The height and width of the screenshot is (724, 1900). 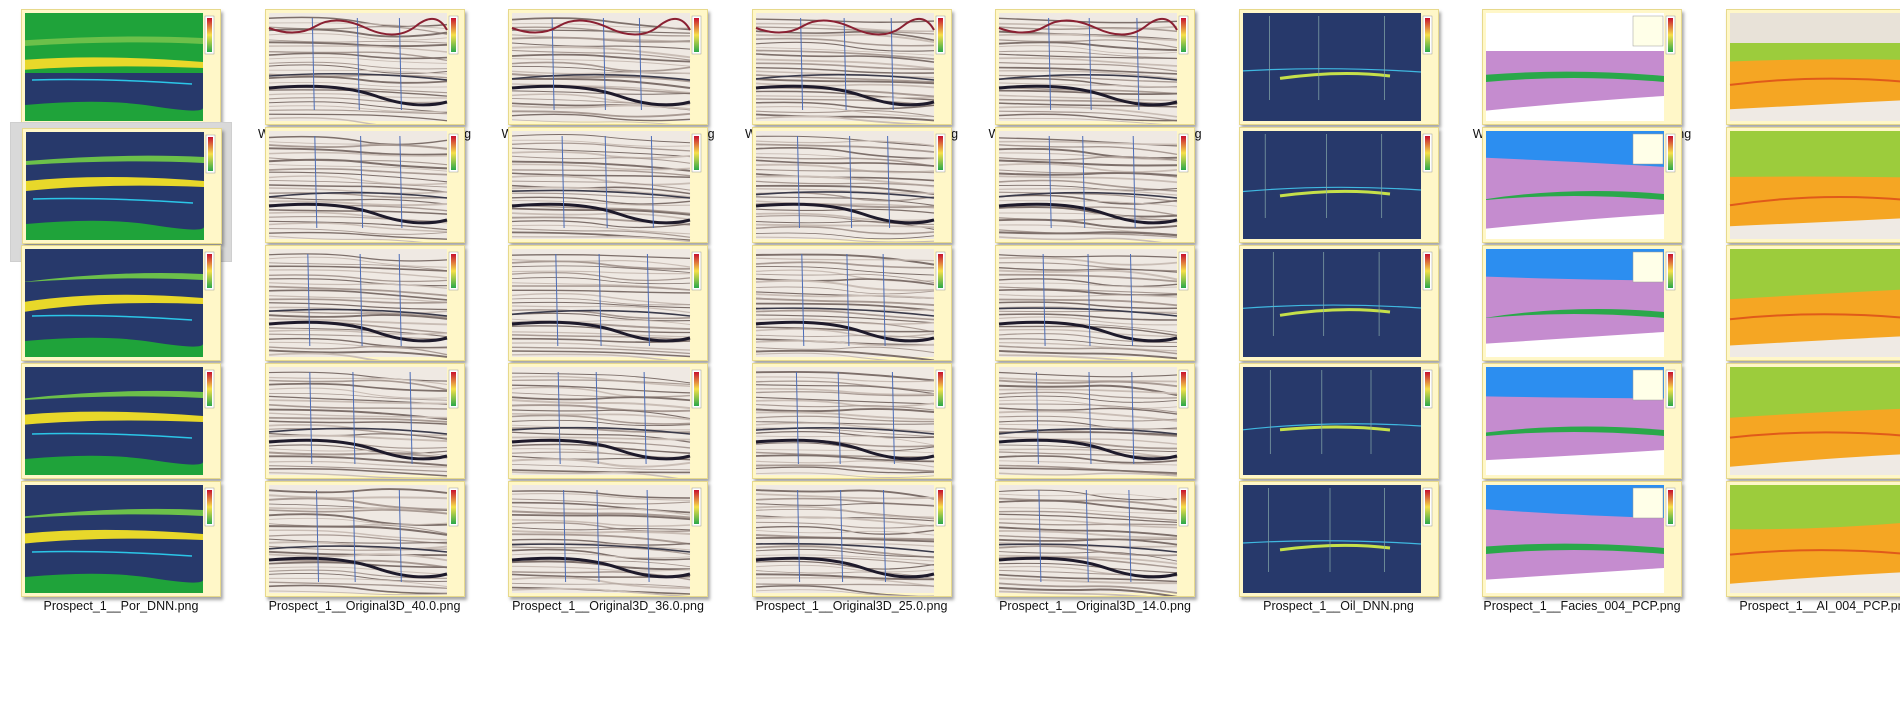 I want to click on file-tile: Prospect_2__Original3D_40.0.png, so click(x=365, y=428).